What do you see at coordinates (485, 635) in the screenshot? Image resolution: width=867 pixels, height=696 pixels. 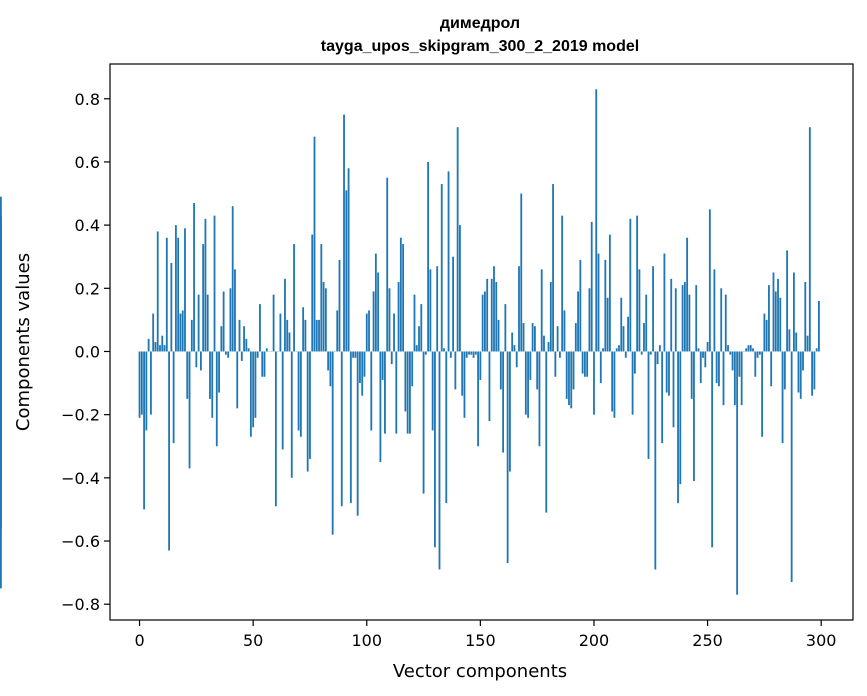 I see `x-axis-ticks: 0 50 100 150 200 250 300` at bounding box center [485, 635].